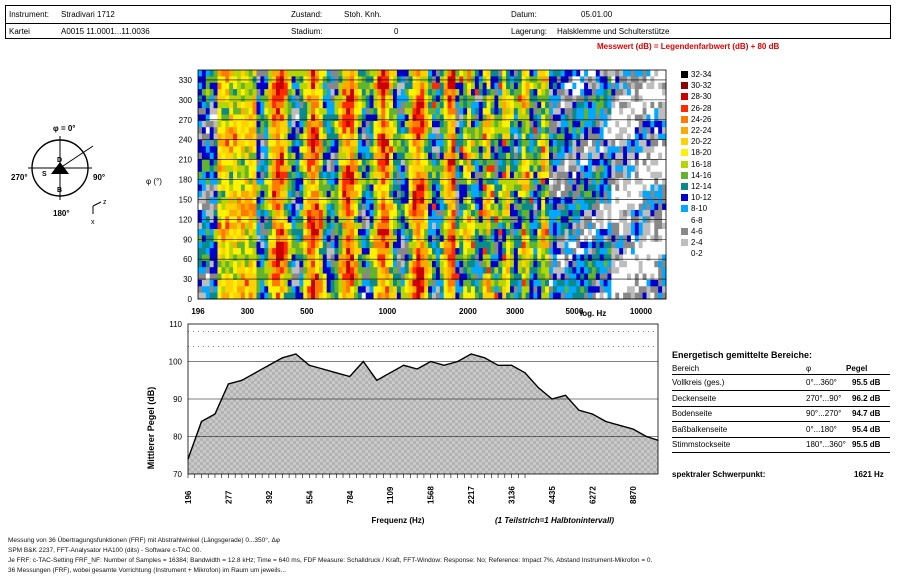 The height and width of the screenshot is (585, 900). I want to click on header-divider, so click(448, 23).